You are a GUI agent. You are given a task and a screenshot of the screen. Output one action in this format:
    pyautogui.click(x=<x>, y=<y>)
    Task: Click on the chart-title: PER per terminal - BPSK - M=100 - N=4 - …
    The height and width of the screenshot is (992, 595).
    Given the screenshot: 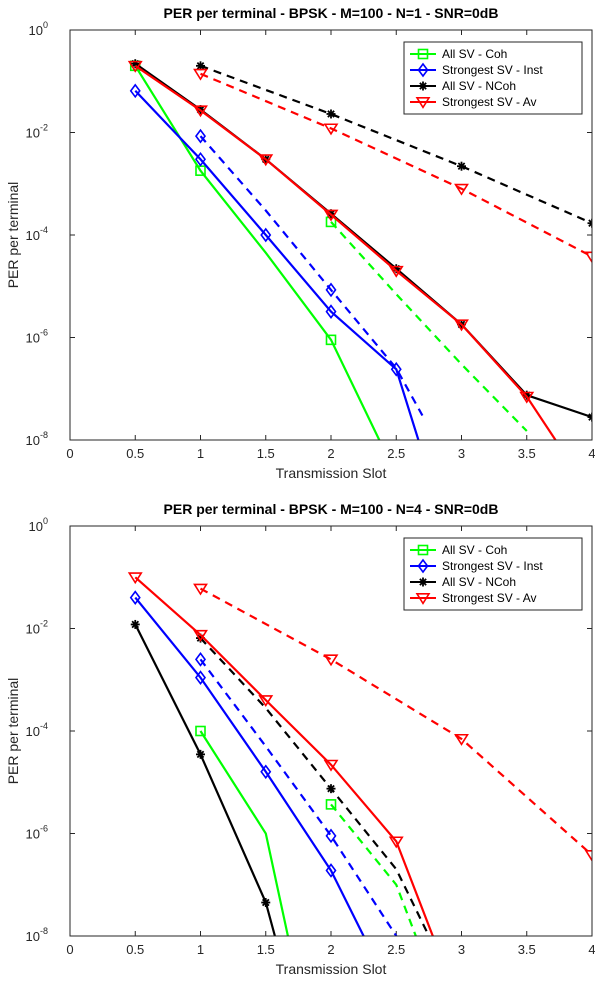 What is the action you would take?
    pyautogui.click(x=331, y=509)
    